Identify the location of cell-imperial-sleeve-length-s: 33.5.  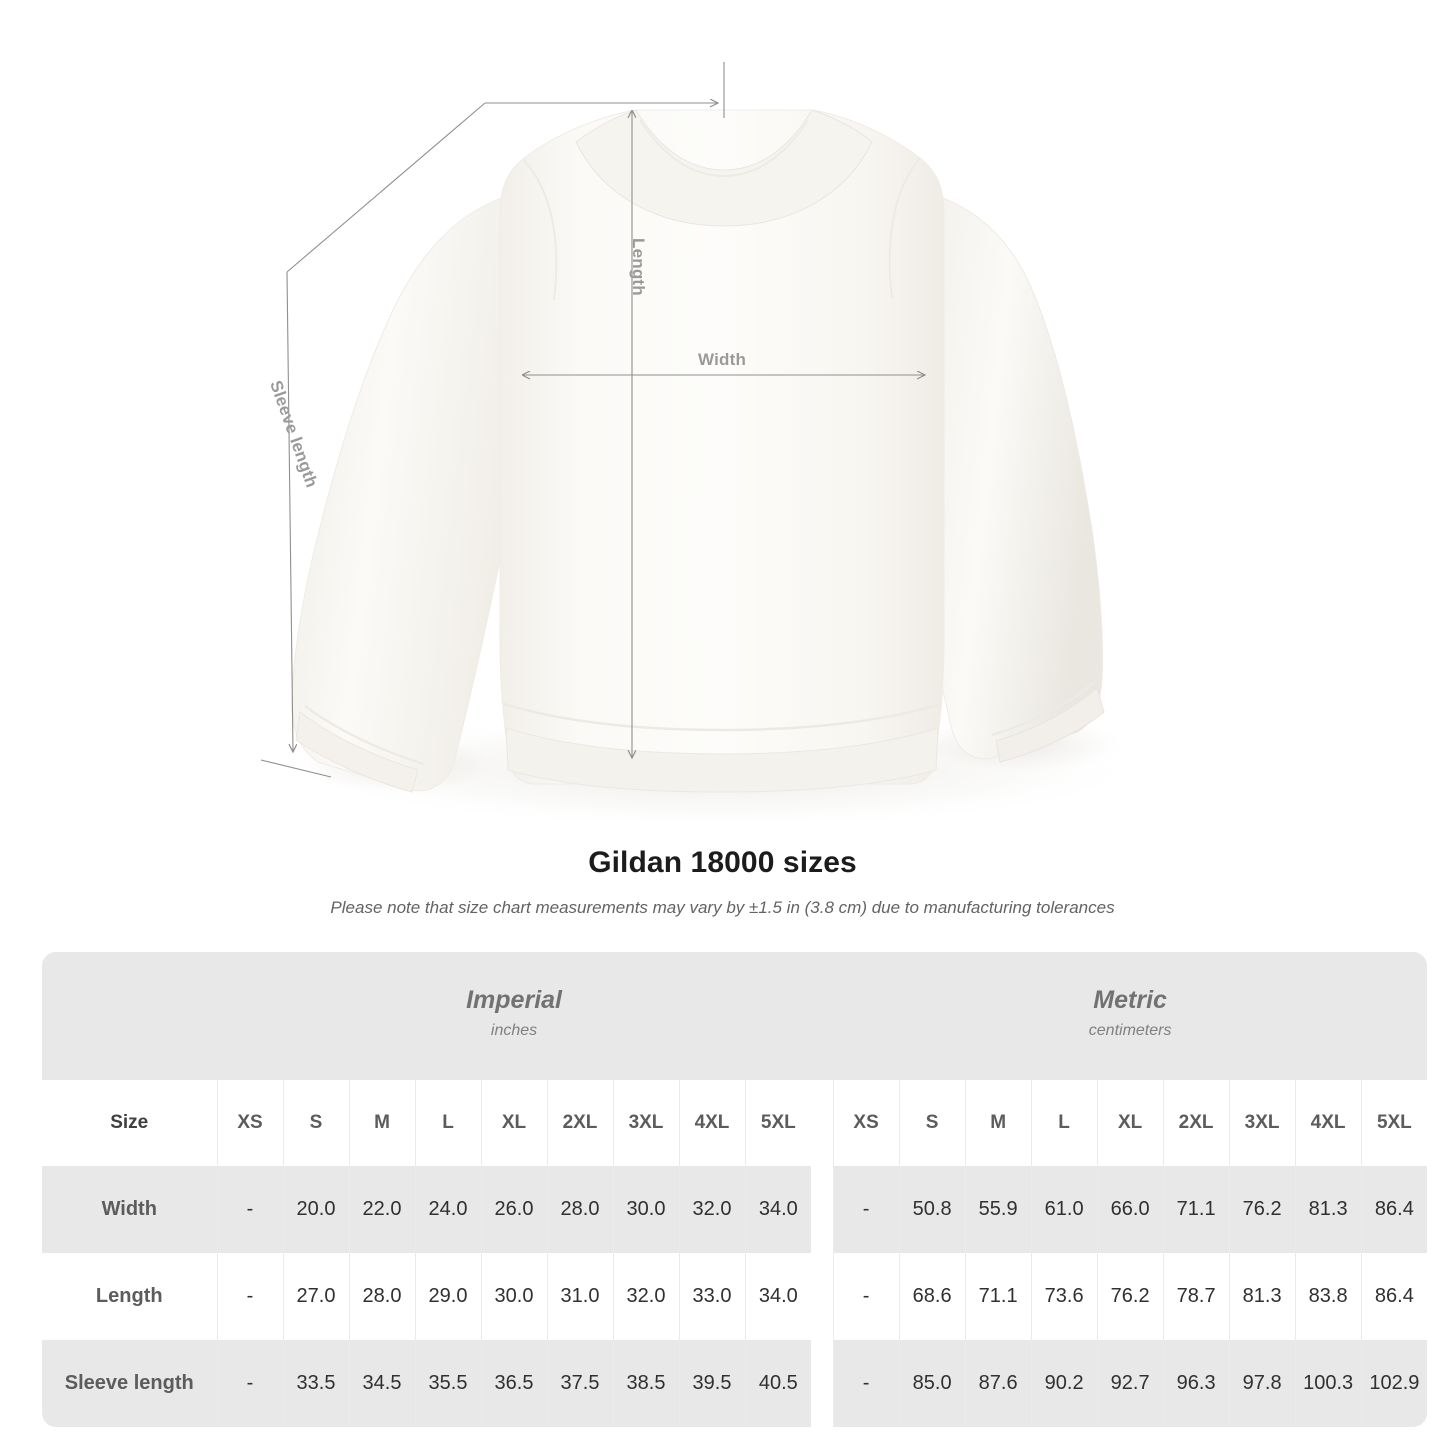
(315, 1383).